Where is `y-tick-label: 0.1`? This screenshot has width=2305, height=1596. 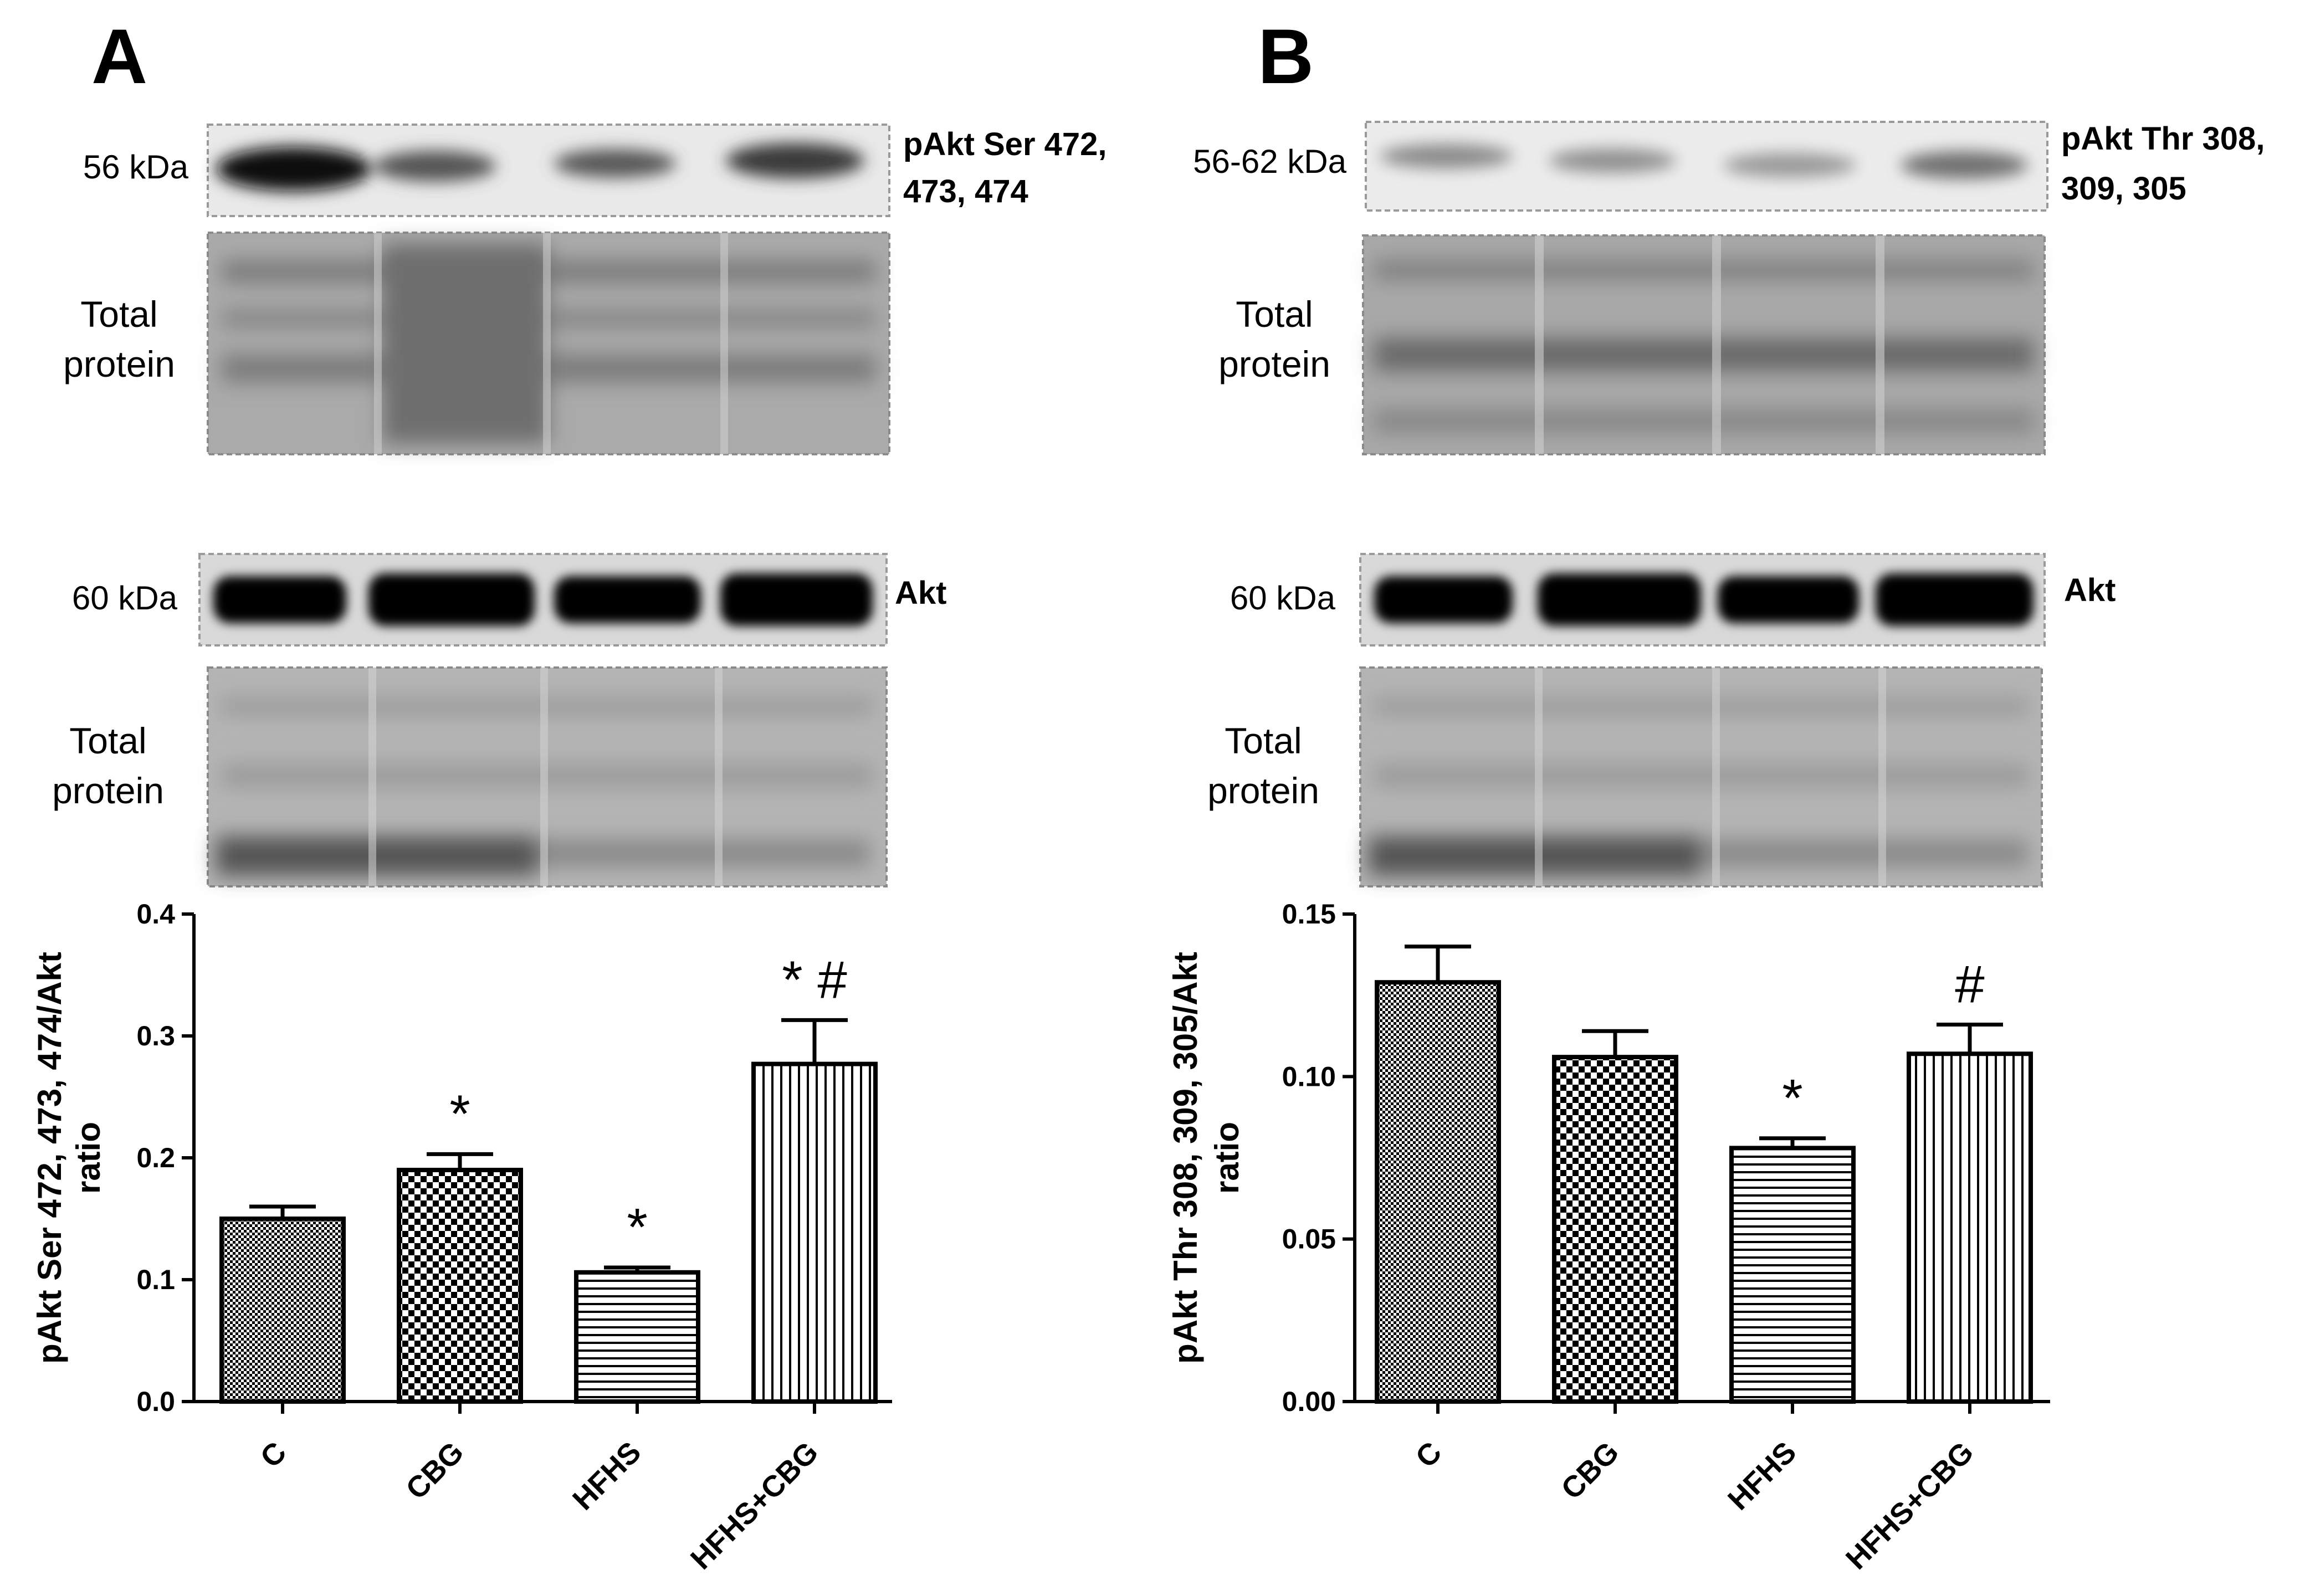
y-tick-label: 0.1 is located at coordinates (155, 1279).